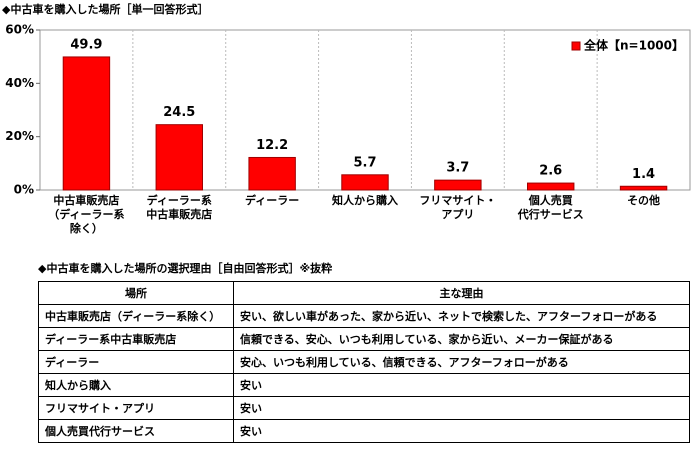  What do you see at coordinates (185, 268) in the screenshot?
I see `table-title: ◆中古車を購入した場所の選択理由［自由回答形式］※抜粋` at bounding box center [185, 268].